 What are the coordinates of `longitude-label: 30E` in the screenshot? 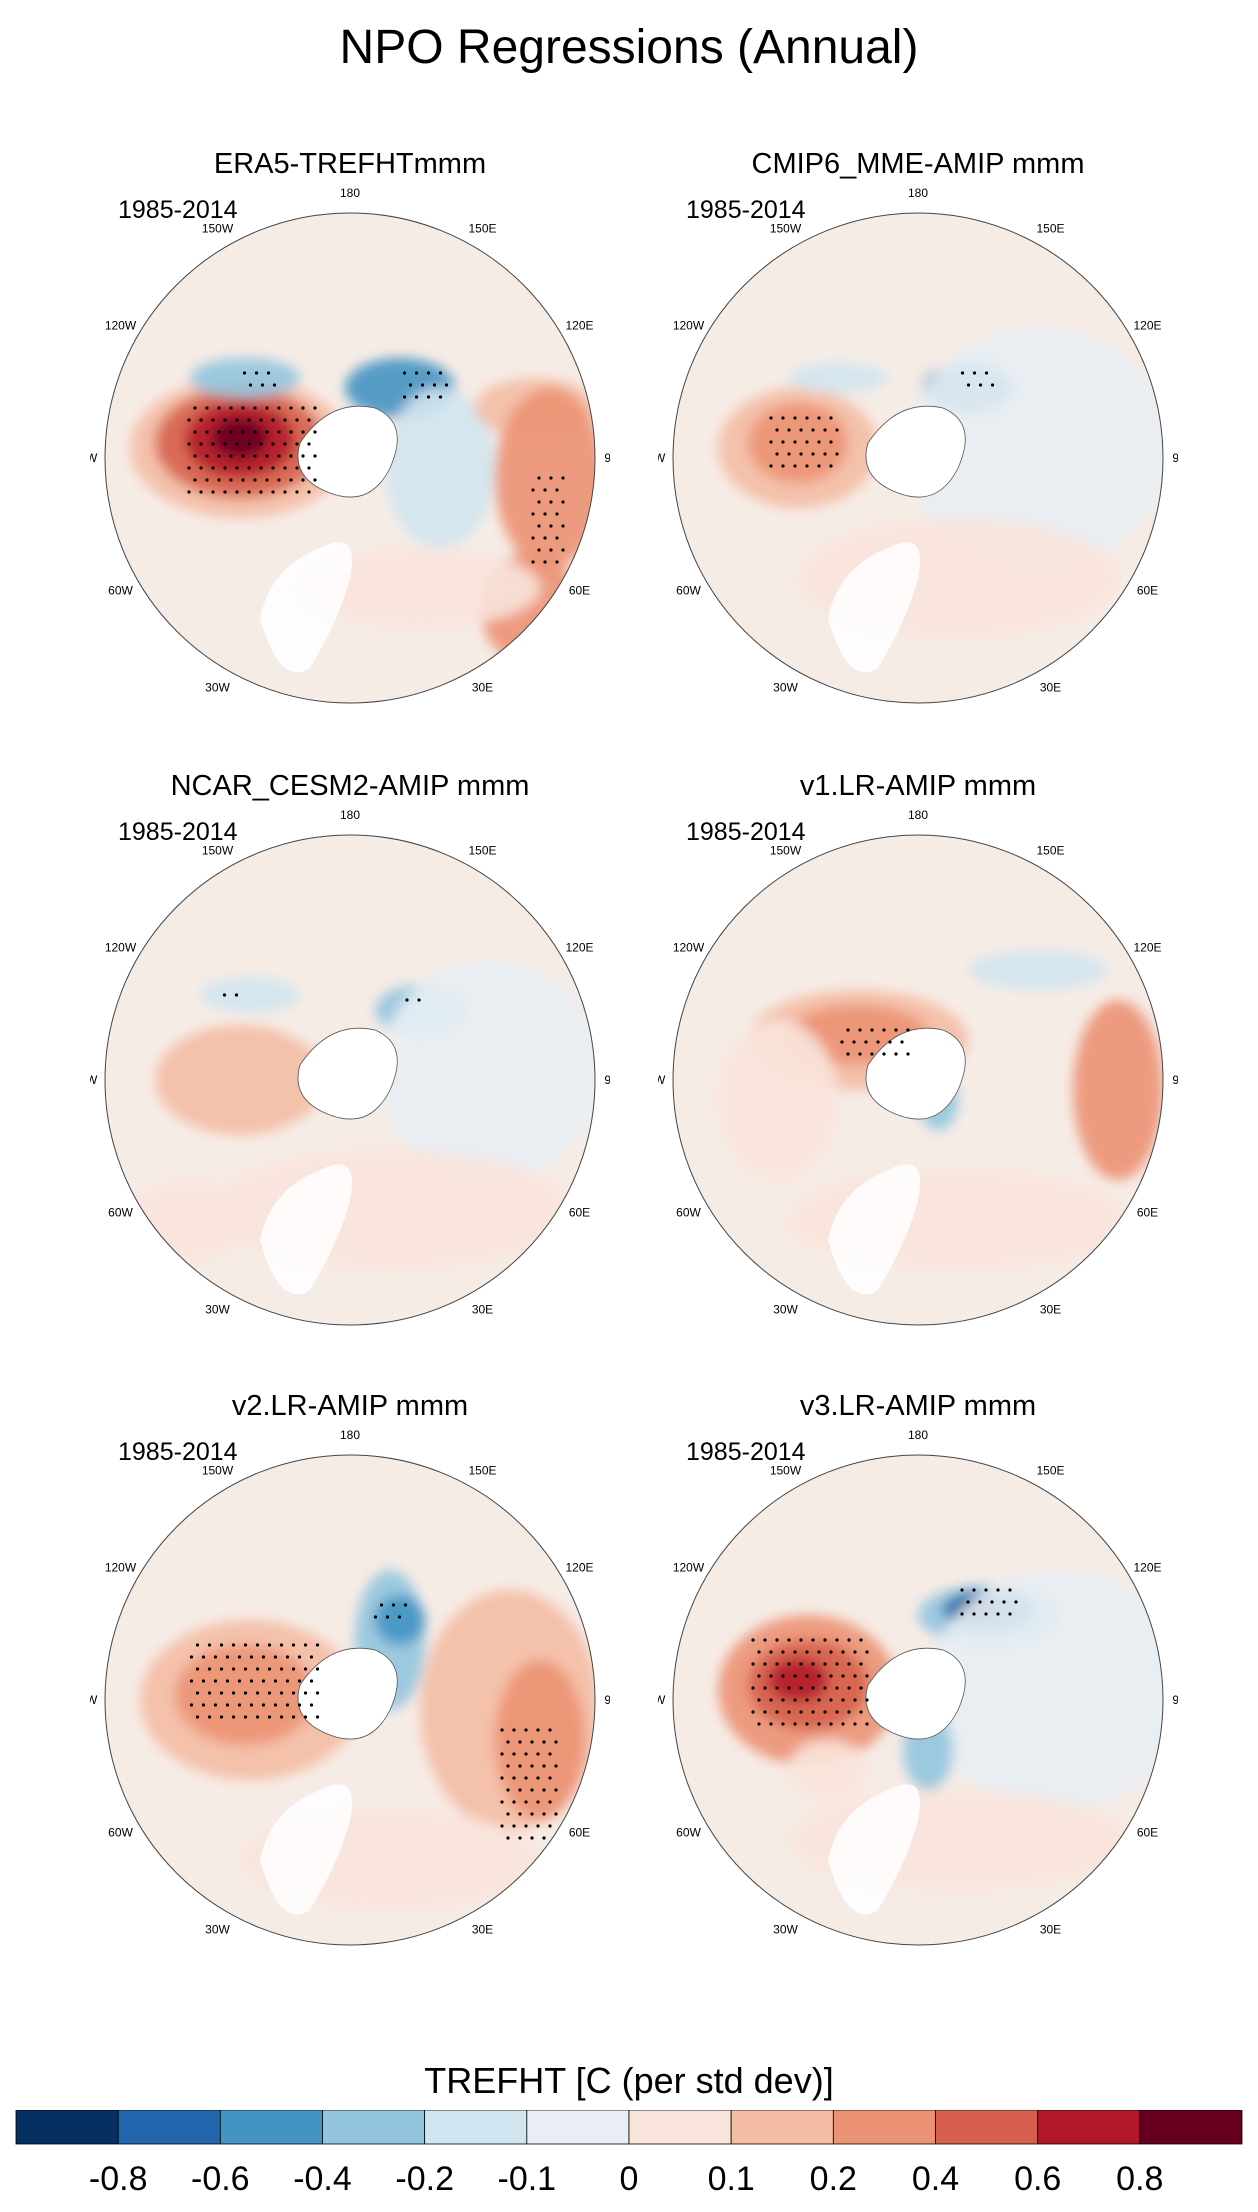 It's located at (1050, 1310).